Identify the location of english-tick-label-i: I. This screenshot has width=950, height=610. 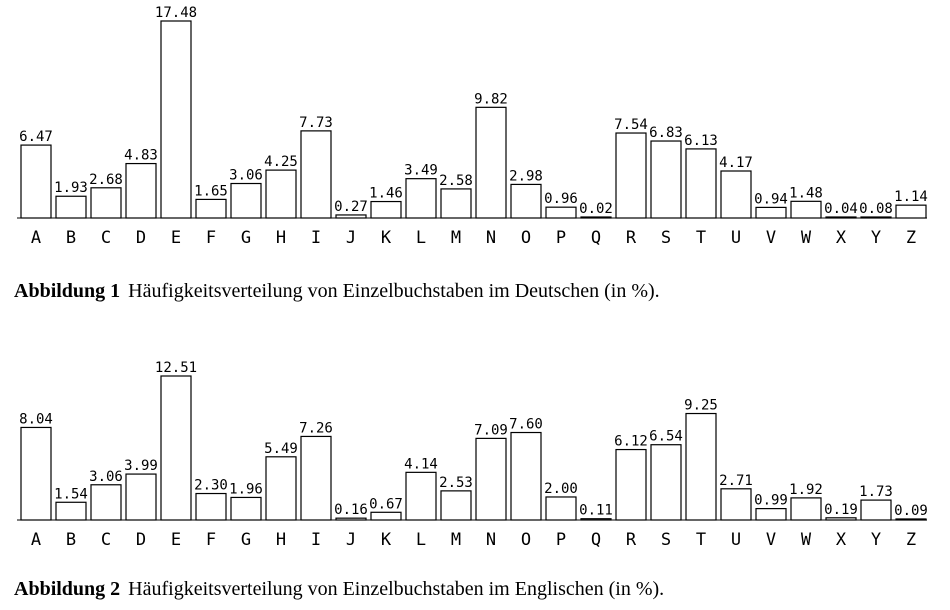
(316, 540).